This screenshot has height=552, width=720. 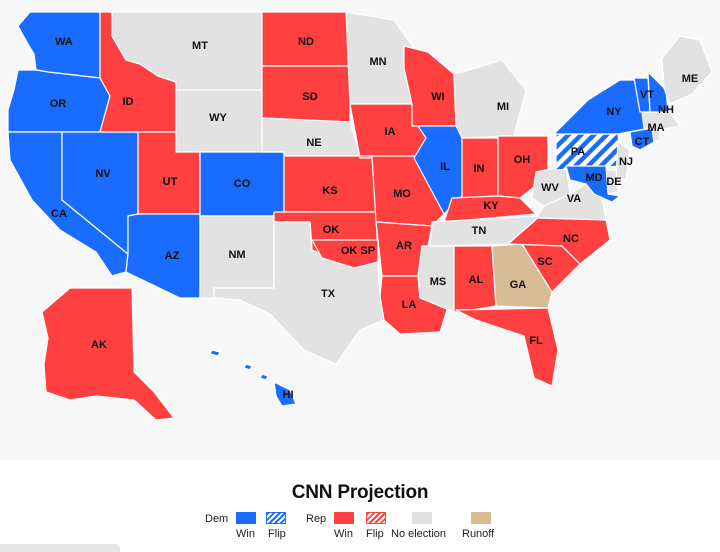 What do you see at coordinates (277, 534) in the screenshot?
I see `legend-dem-flip-label: Flip` at bounding box center [277, 534].